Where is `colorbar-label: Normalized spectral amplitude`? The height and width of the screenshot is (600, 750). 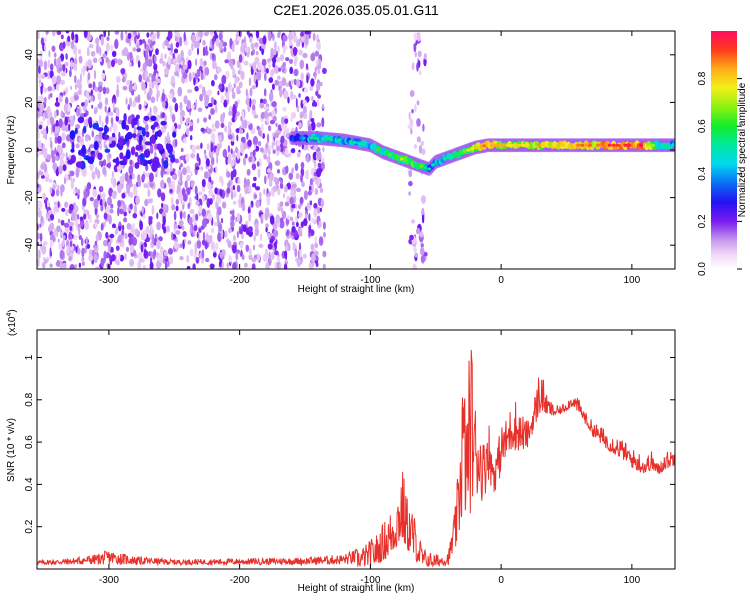
colorbar-label: Normalized spectral amplitude is located at coordinates (742, 149).